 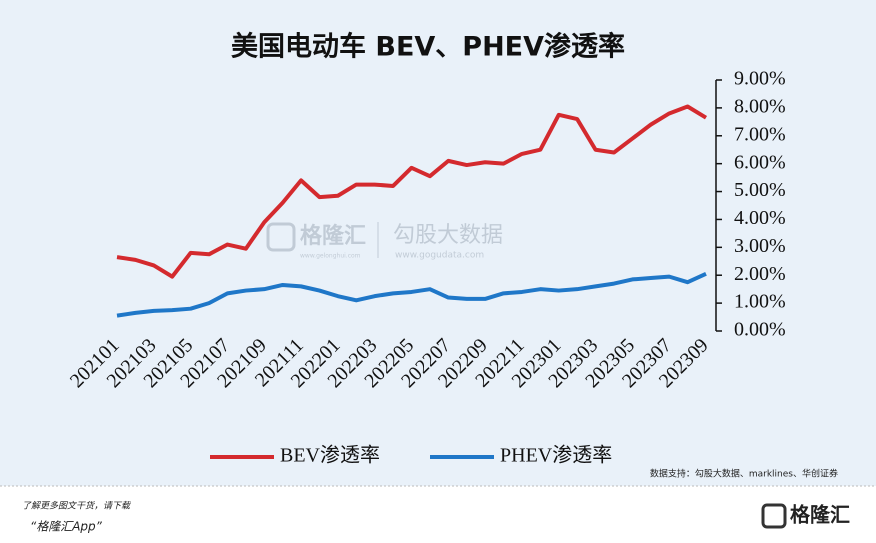 I want to click on watermark-icon, so click(x=281, y=237).